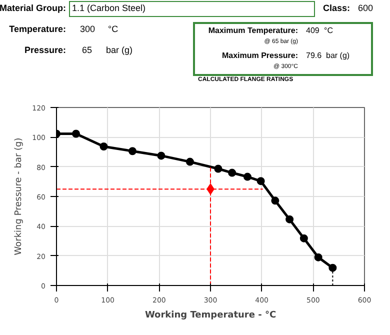 This screenshot has width=390, height=335. What do you see at coordinates (37, 29) in the screenshot?
I see `text: Temperature:` at bounding box center [37, 29].